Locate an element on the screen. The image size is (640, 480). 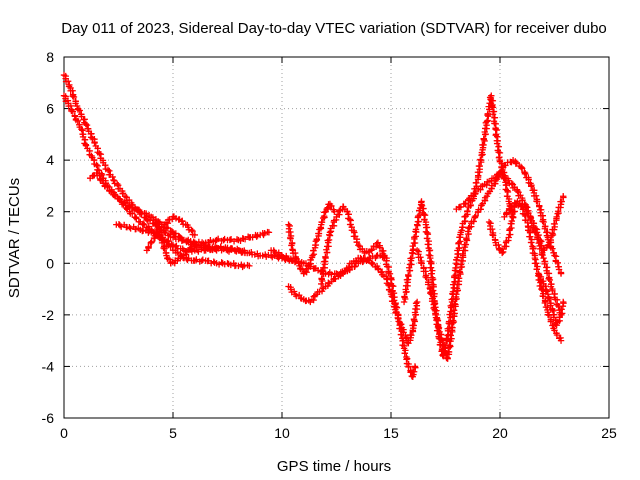
series-arc11 is located at coordinates (458, 226).